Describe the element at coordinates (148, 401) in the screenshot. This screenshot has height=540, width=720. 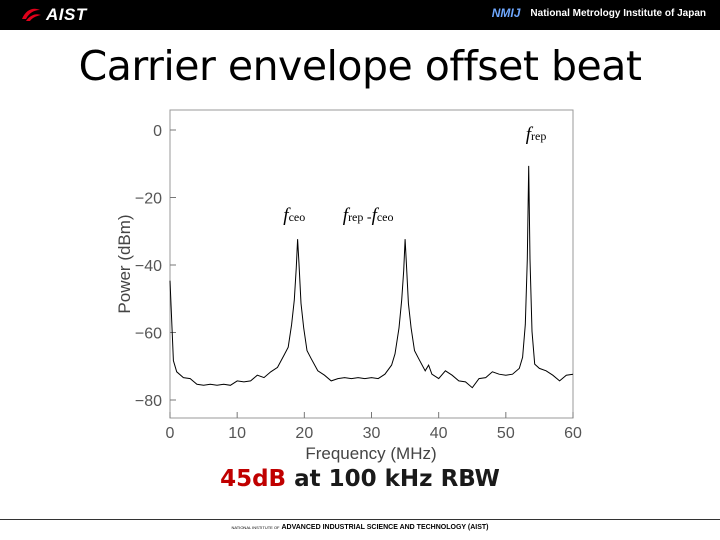
I see `y-tick-label: −80` at that location.